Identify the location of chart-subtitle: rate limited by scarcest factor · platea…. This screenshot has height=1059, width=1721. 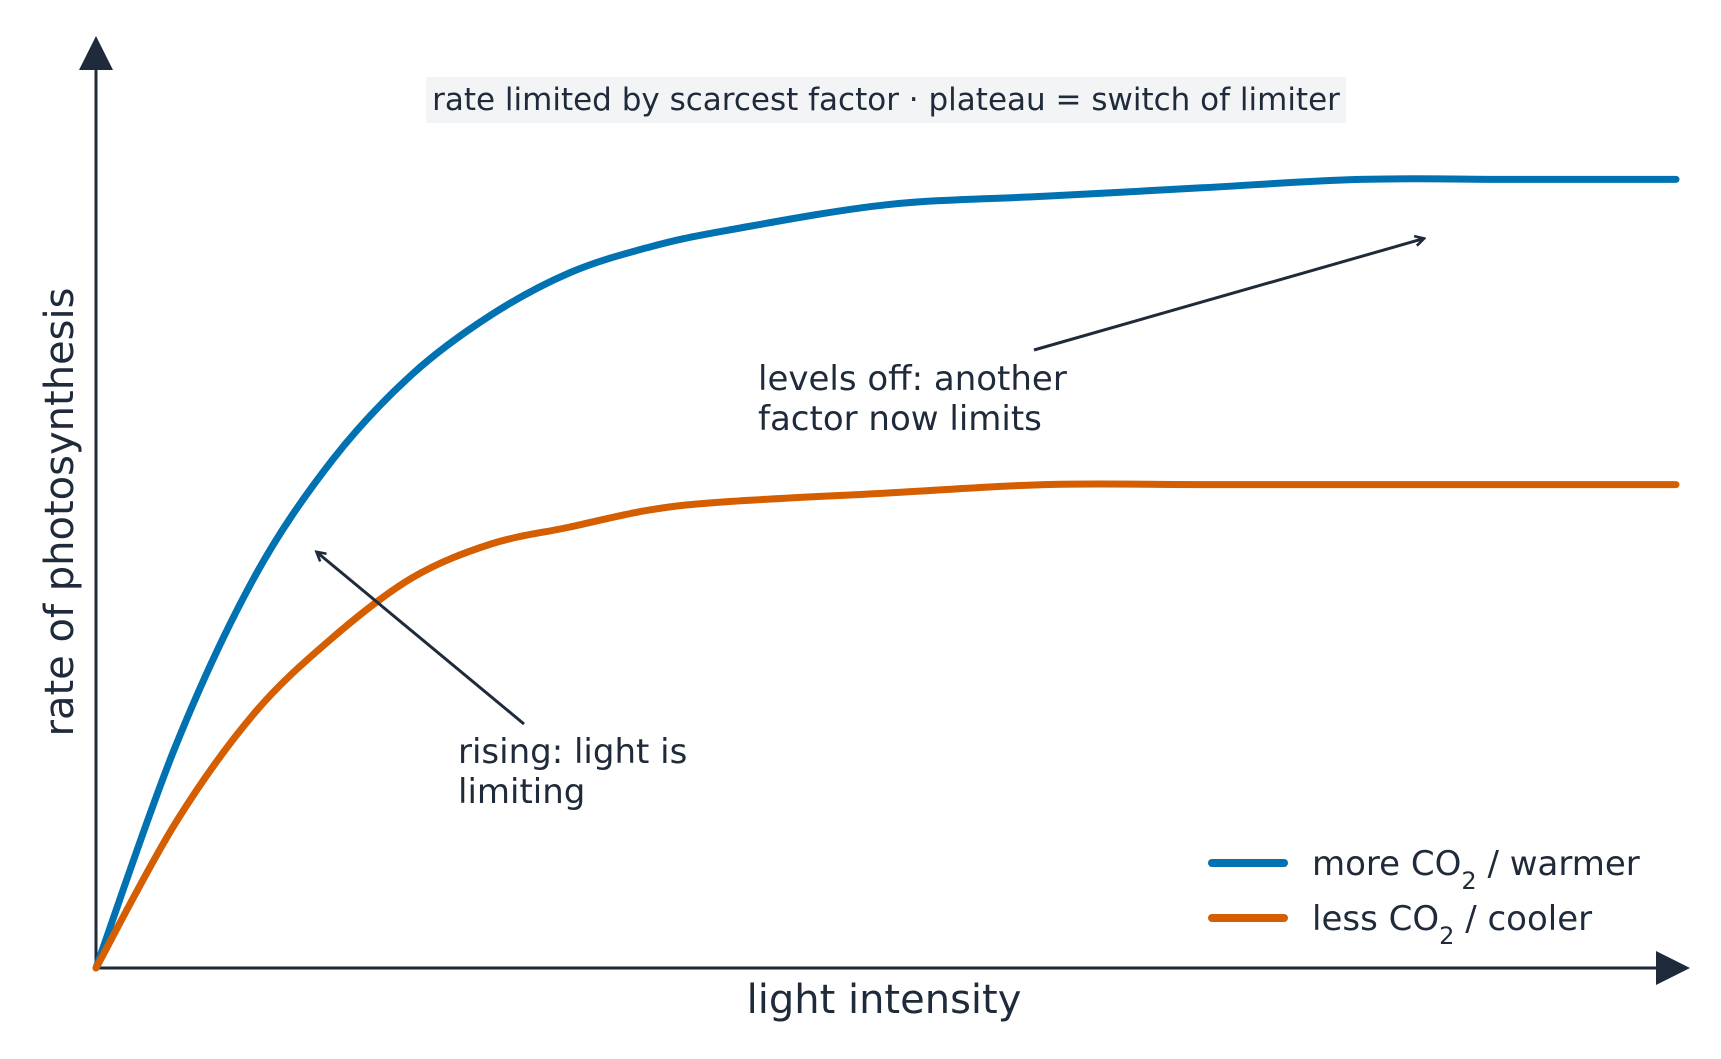
(886, 100).